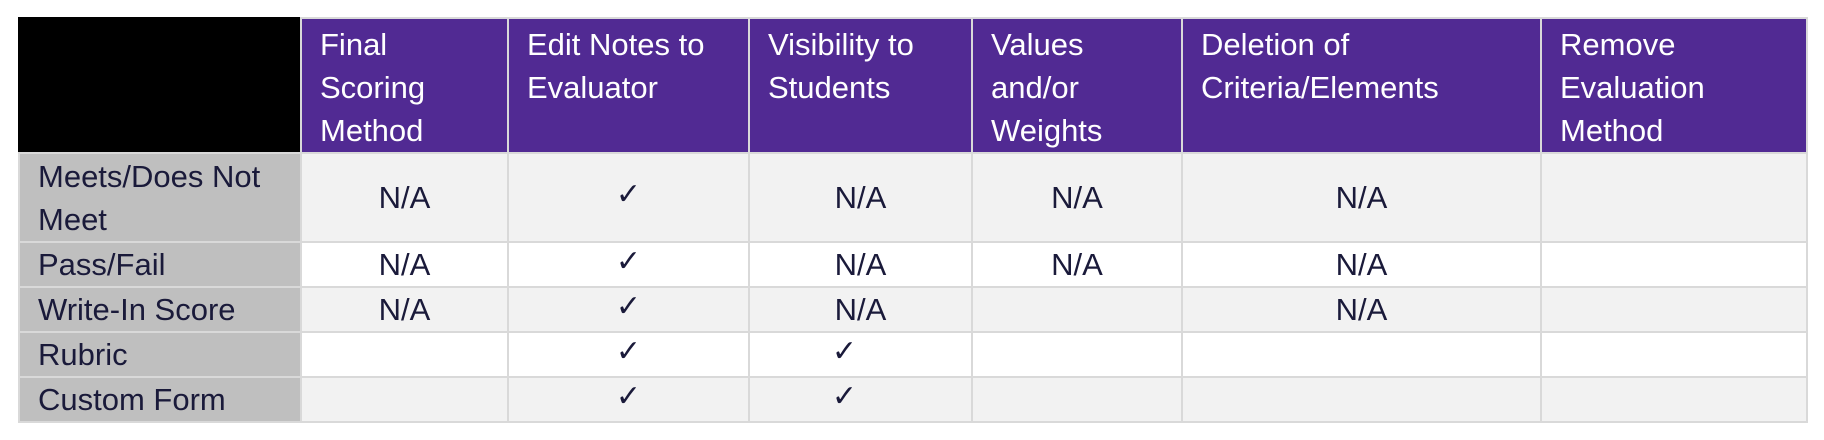 The image size is (1824, 440). Describe the element at coordinates (1077, 85) in the screenshot. I see `header-values-and-or-weights: Values and/or Weights` at that location.